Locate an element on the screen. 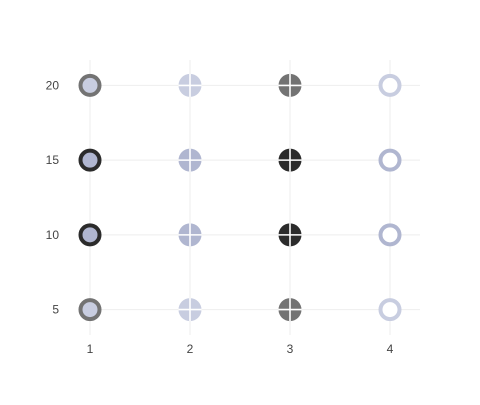  marker-circle-open-x4-y10 is located at coordinates (390, 235).